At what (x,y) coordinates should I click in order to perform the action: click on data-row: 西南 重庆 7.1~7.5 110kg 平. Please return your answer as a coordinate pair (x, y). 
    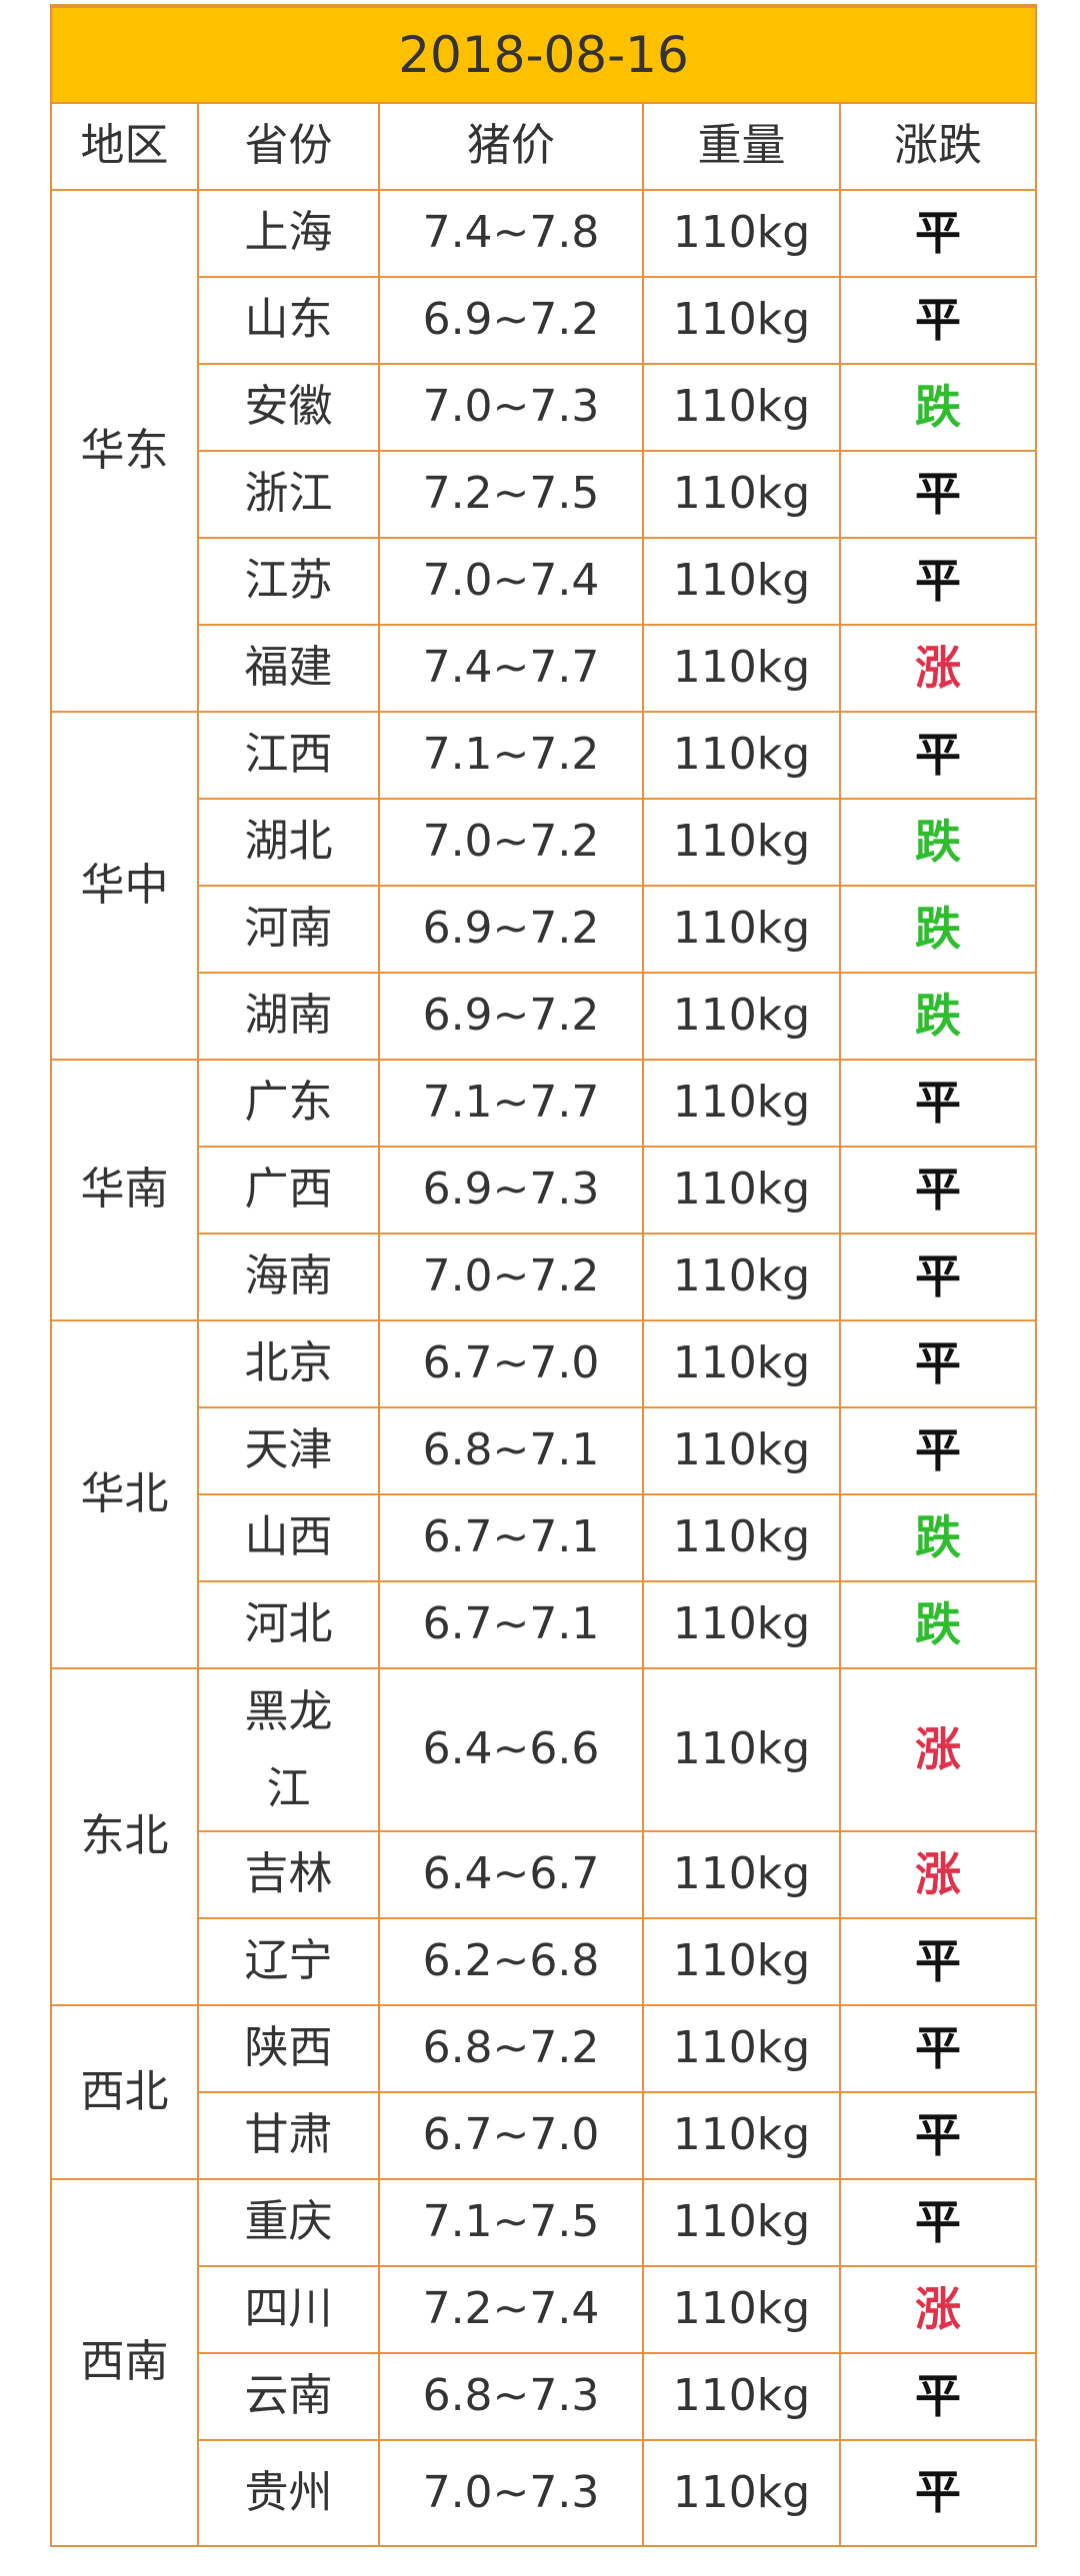
    Looking at the image, I should click on (543, 2362).